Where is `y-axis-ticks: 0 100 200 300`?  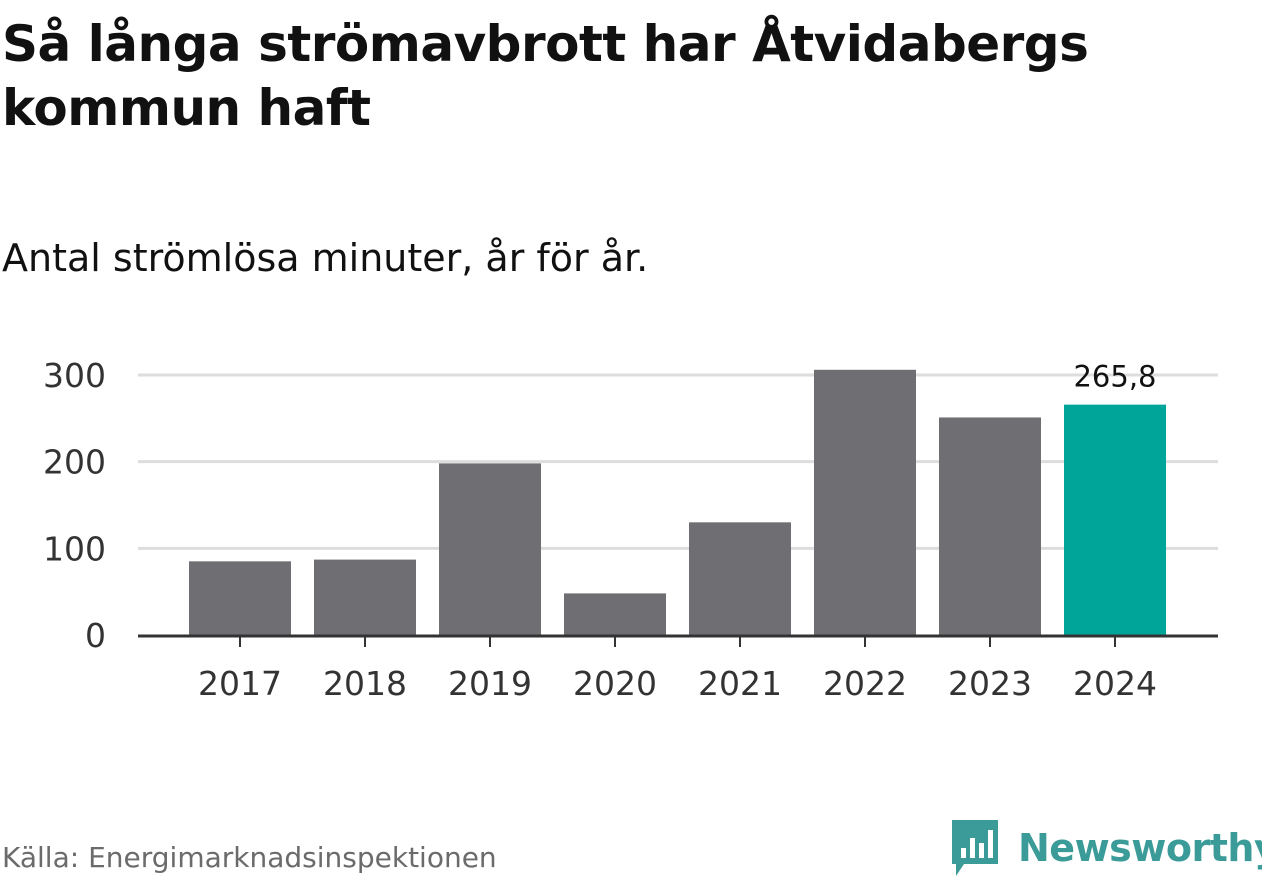
y-axis-ticks: 0 100 200 300 is located at coordinates (74, 505).